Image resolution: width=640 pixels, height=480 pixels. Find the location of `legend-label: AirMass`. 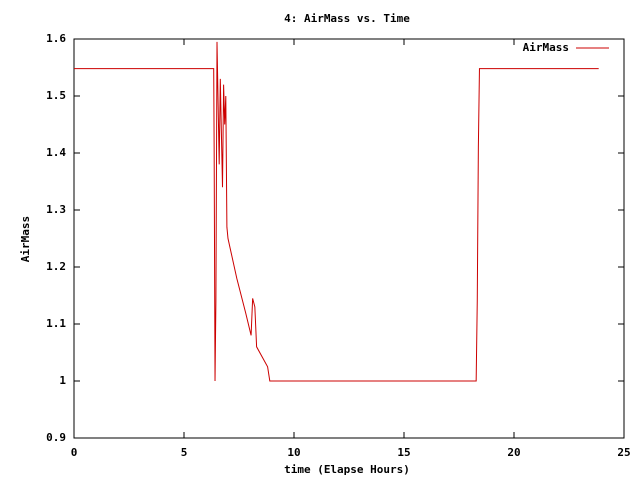

legend-label: AirMass is located at coordinates (546, 47).